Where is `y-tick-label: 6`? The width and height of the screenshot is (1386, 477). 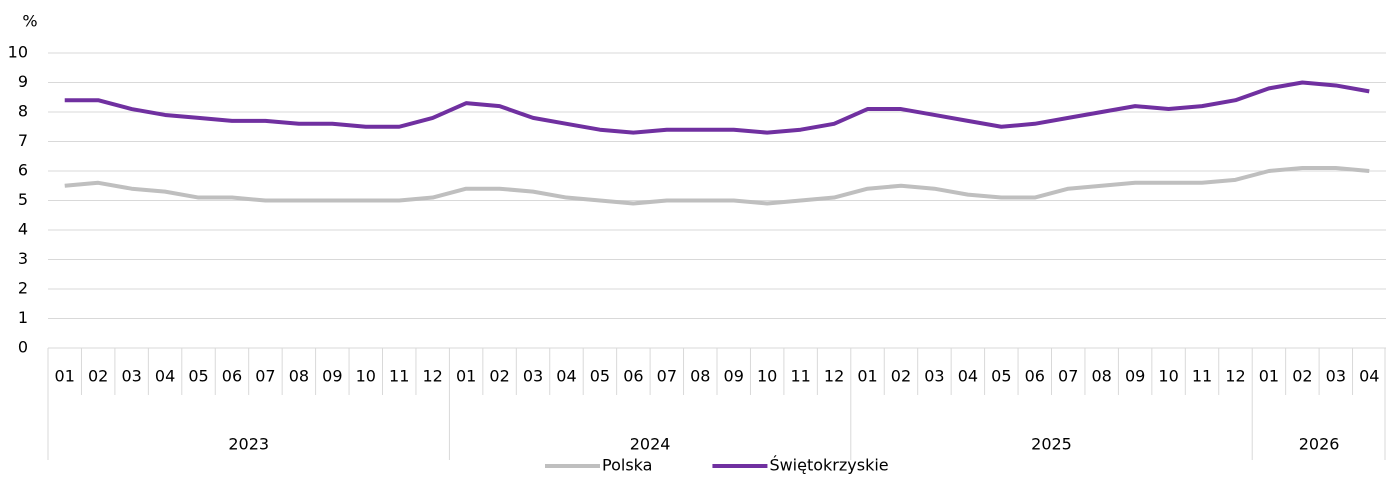
y-tick-label: 6 is located at coordinates (23, 170).